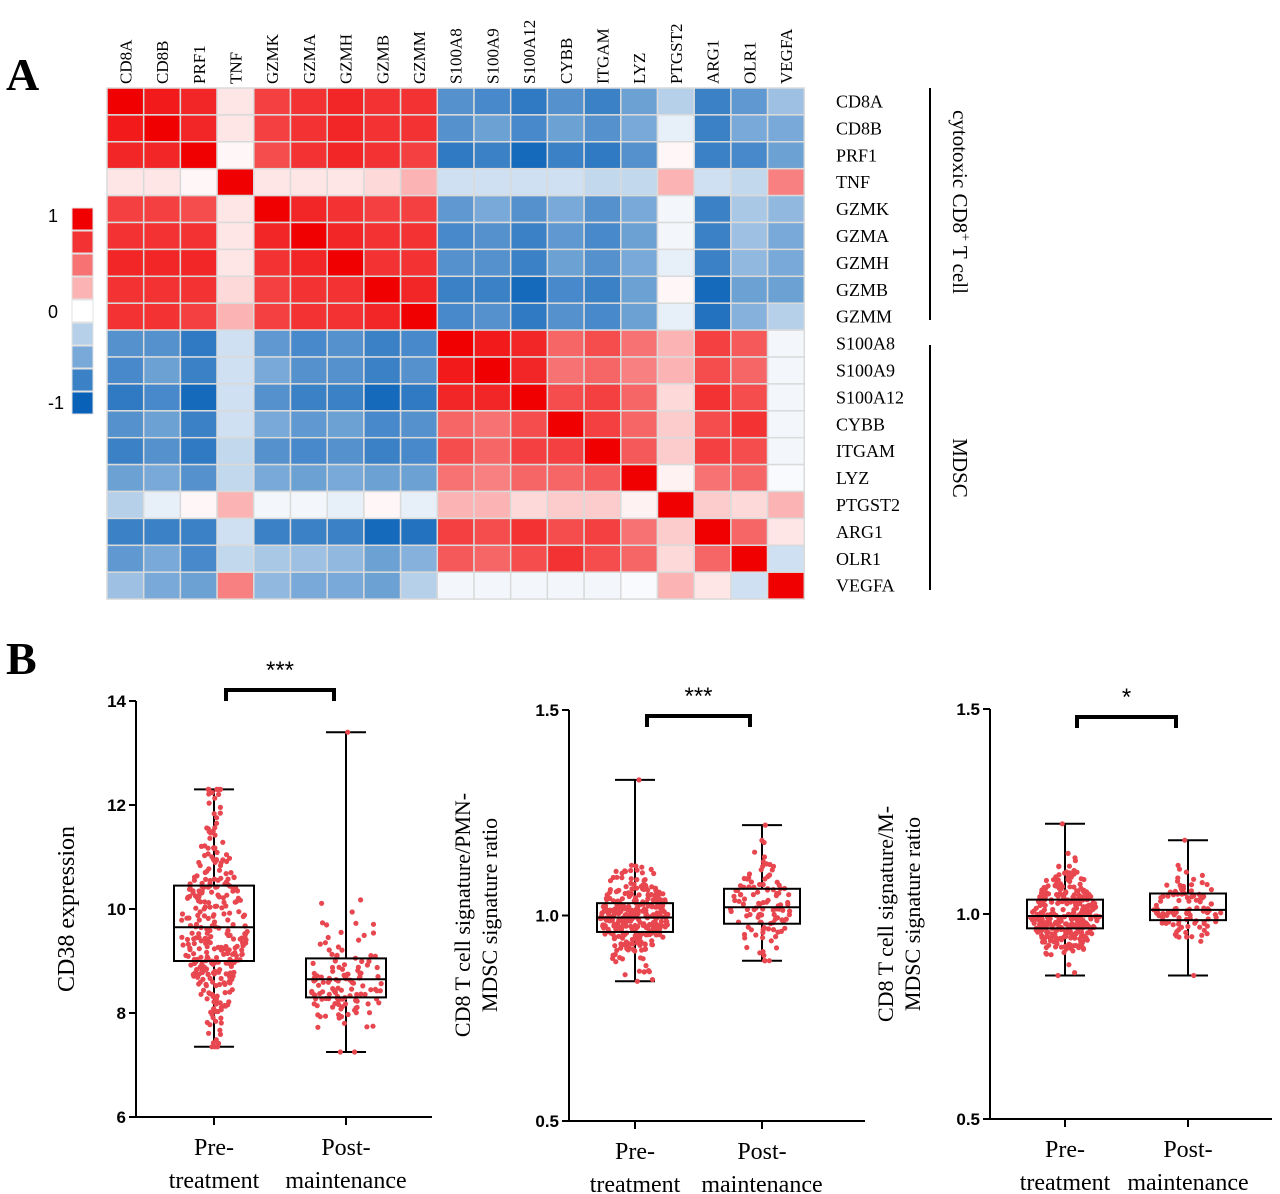 This screenshot has width=1280, height=1194. I want to click on heatmap-cell-ARG1-PTGST2, so click(675, 532).